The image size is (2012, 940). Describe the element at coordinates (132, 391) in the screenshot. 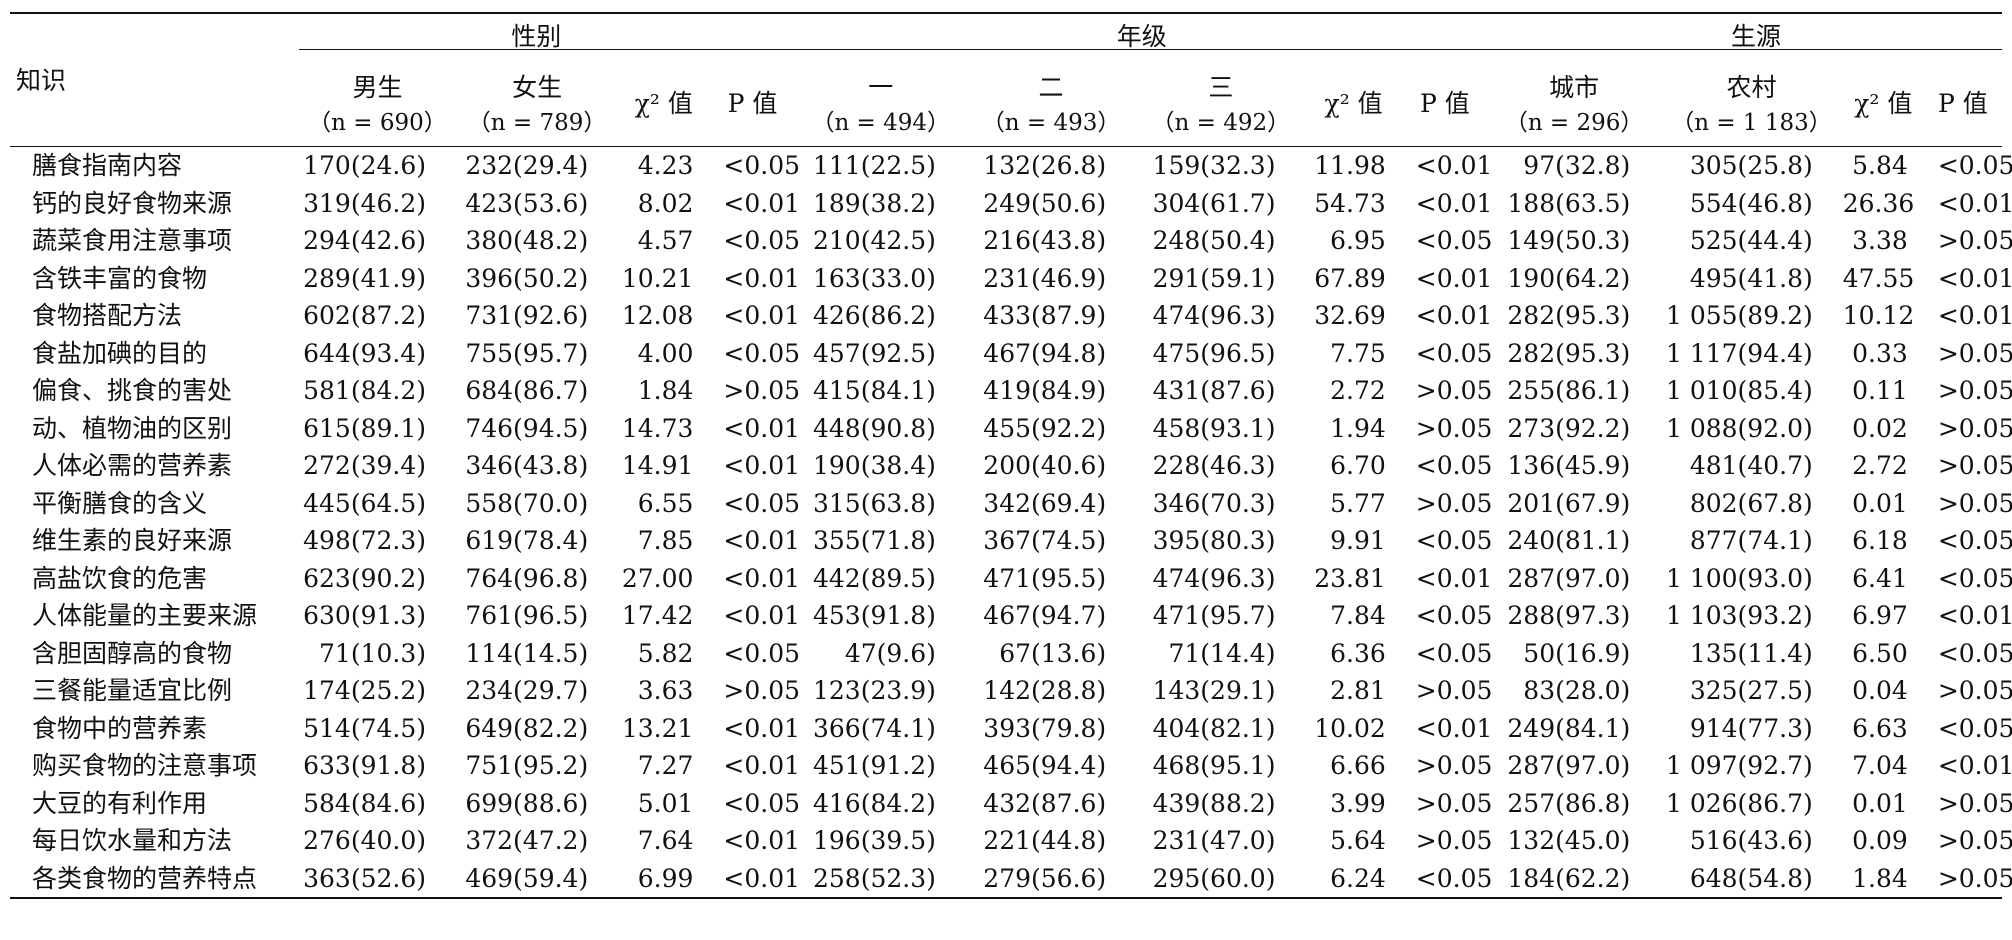

I see `knowledge-item: 偏食、挑食的害处` at that location.